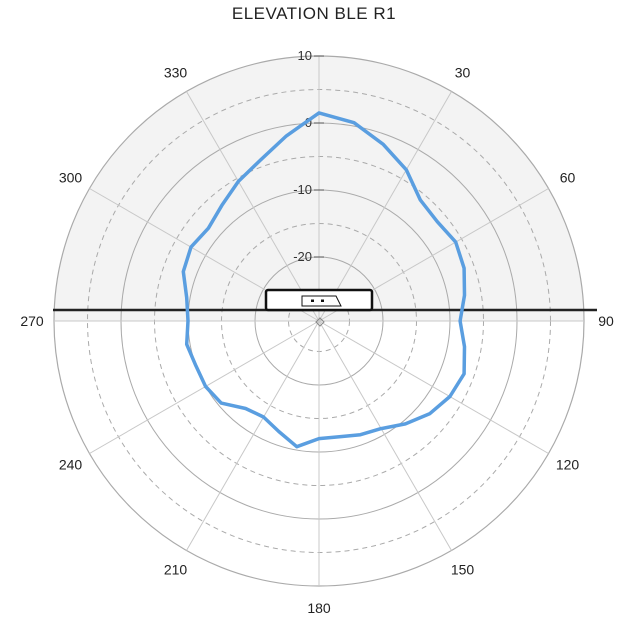 The width and height of the screenshot is (628, 633). I want to click on angle-label: 330, so click(176, 73).